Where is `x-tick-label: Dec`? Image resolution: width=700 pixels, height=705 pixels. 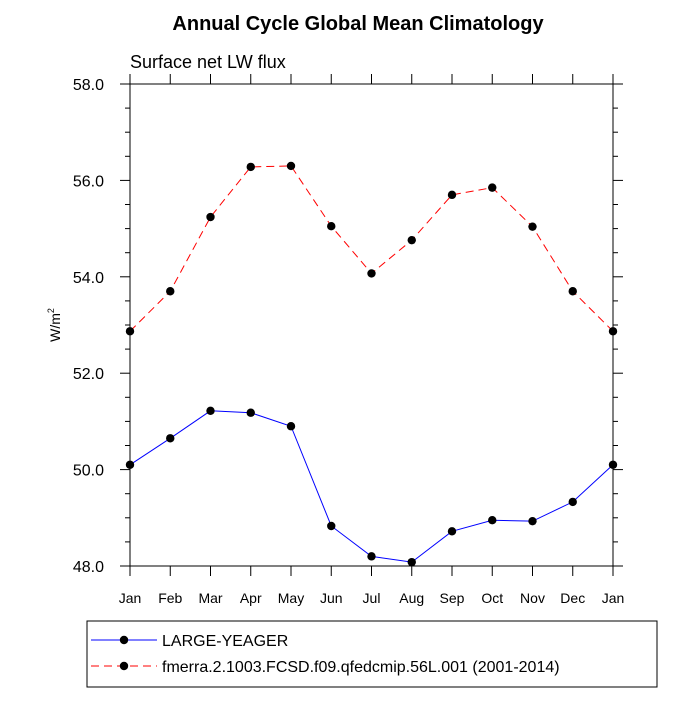 x-tick-label: Dec is located at coordinates (572, 598).